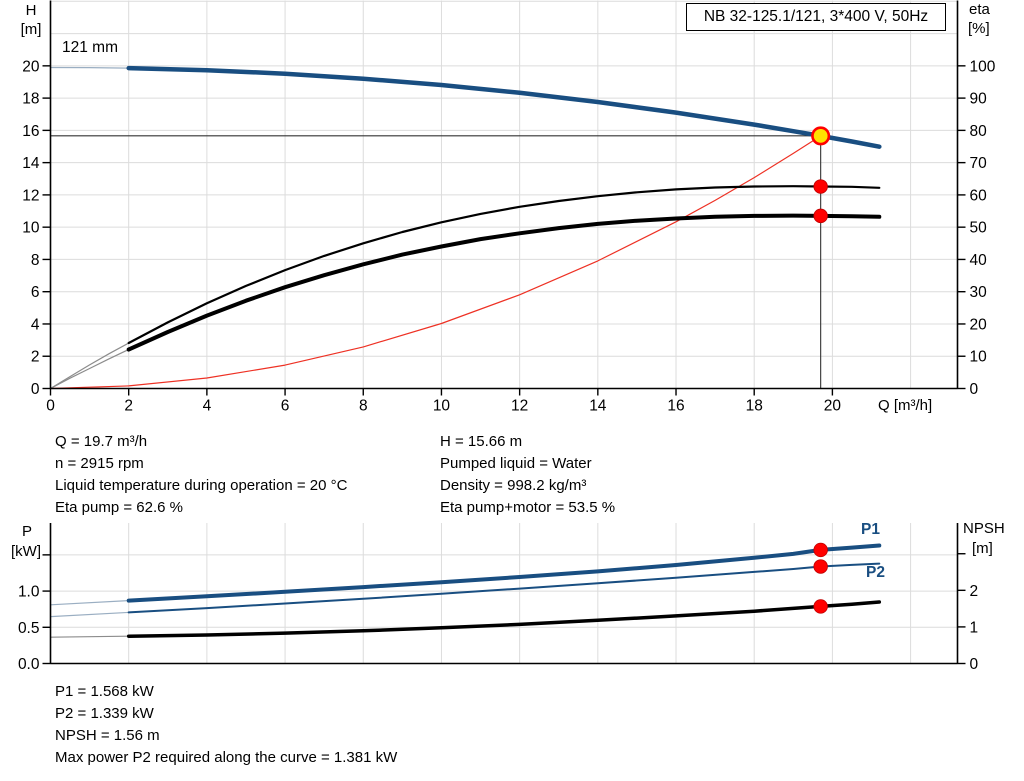 This screenshot has width=1024, height=781. Describe the element at coordinates (979, 9) in the screenshot. I see `eta-axis-label: eta` at that location.